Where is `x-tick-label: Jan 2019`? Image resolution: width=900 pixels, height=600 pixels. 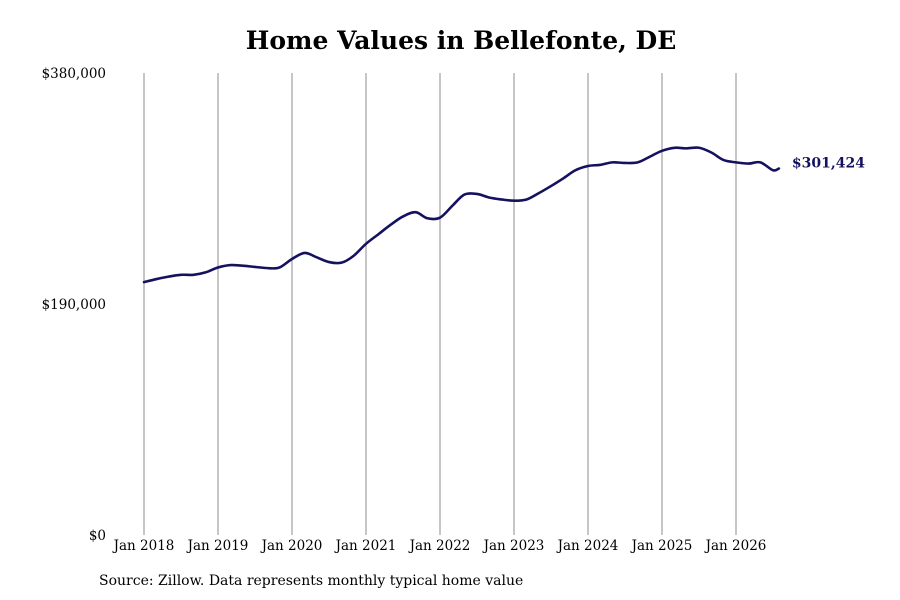
x-tick-label: Jan 2019 is located at coordinates (217, 546).